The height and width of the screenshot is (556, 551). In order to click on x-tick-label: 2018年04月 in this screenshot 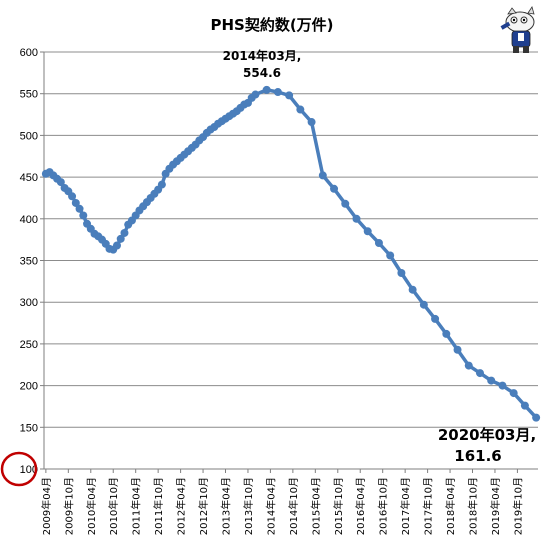, I will do `click(450, 506)`.